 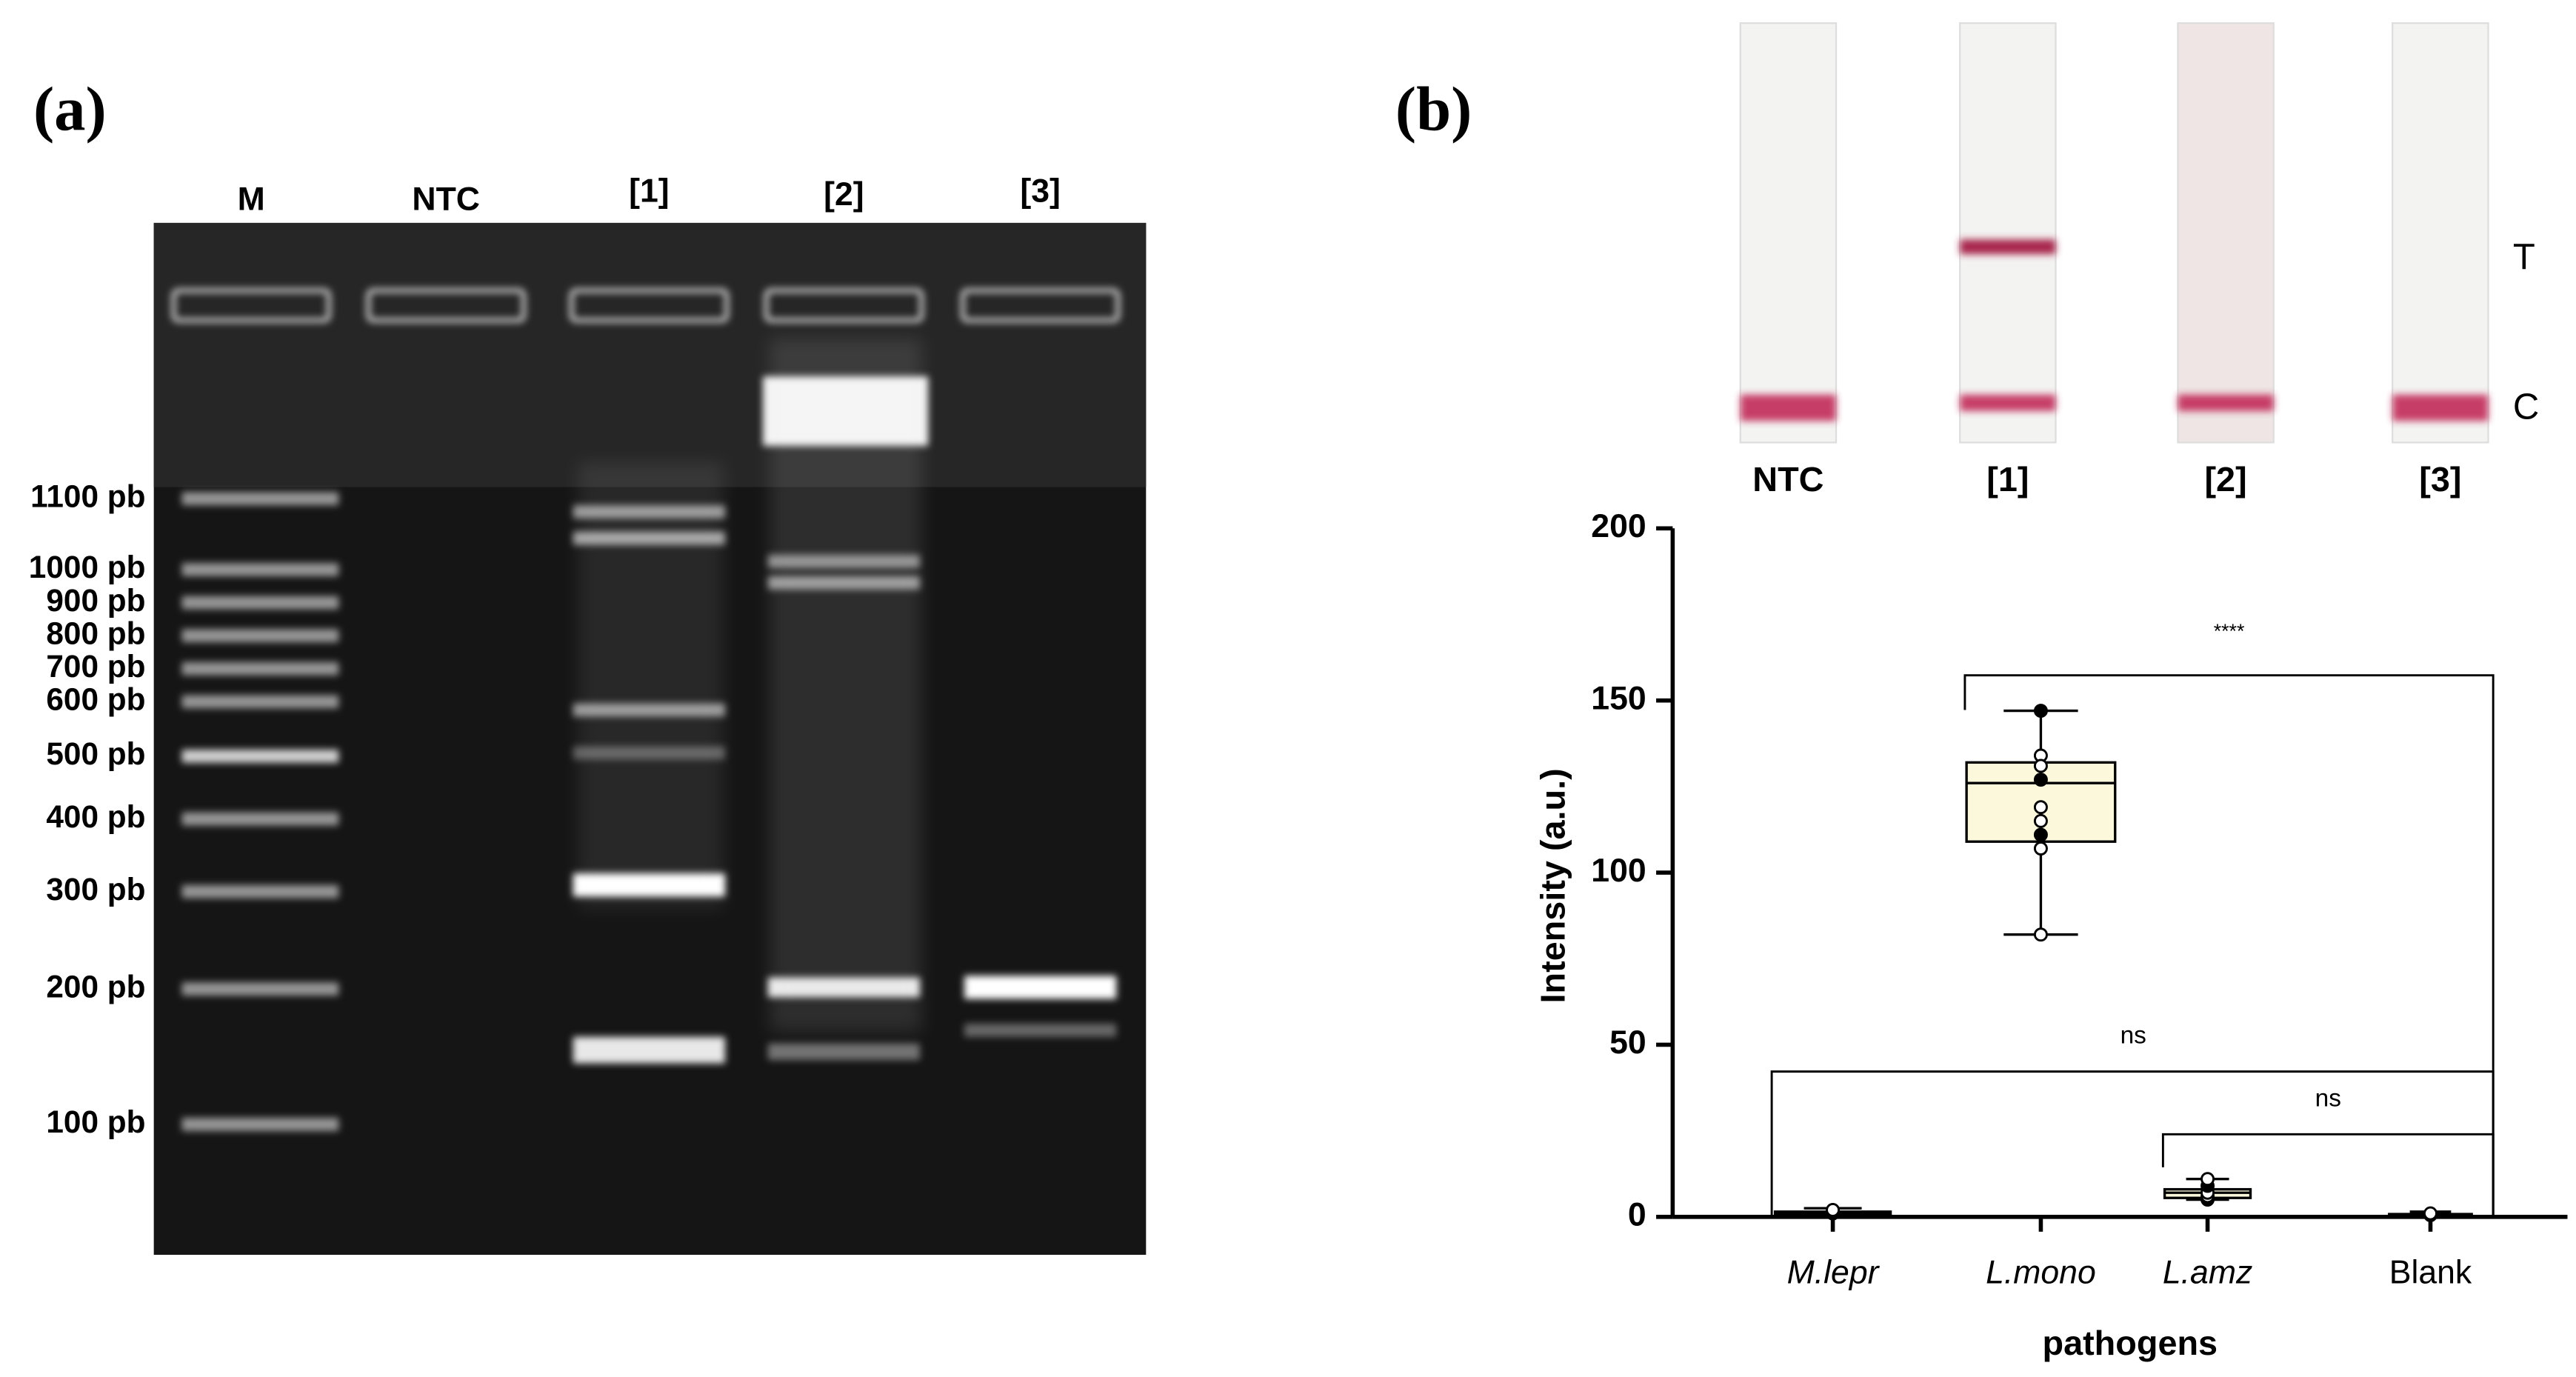 I want to click on strip-label: [1], so click(x=2007, y=479).